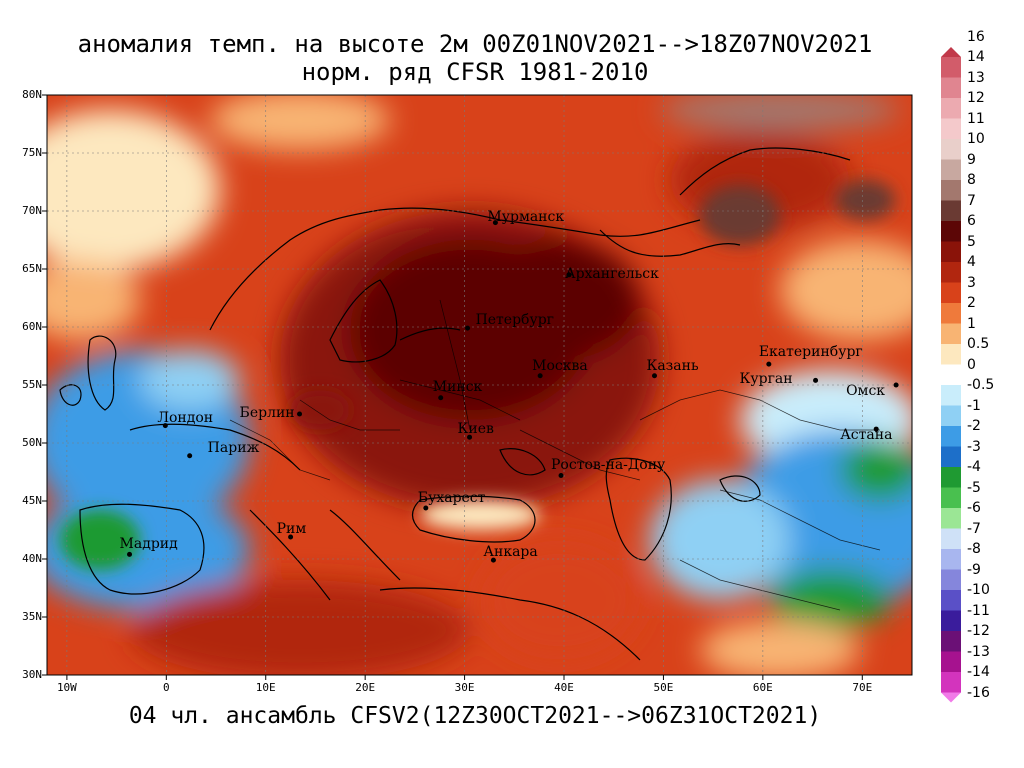 The height and width of the screenshot is (768, 1024). Describe the element at coordinates (32, 442) in the screenshot. I see `lat-tick-label: 50N` at that location.